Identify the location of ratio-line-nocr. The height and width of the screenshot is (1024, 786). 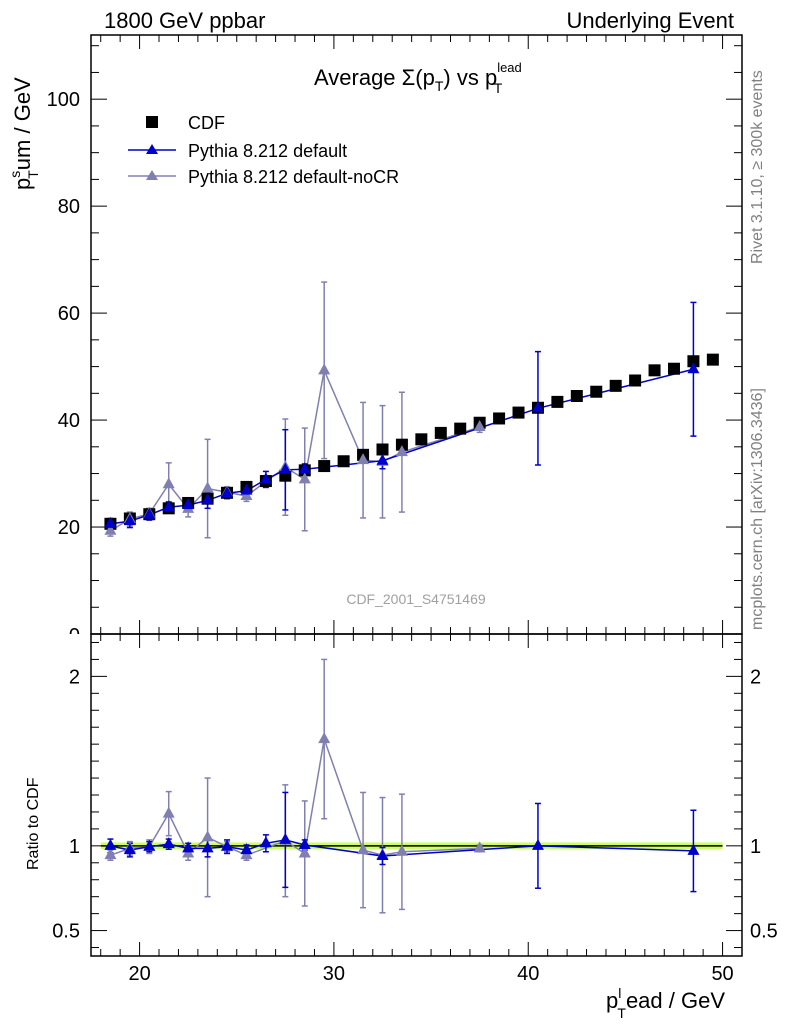
(295, 797).